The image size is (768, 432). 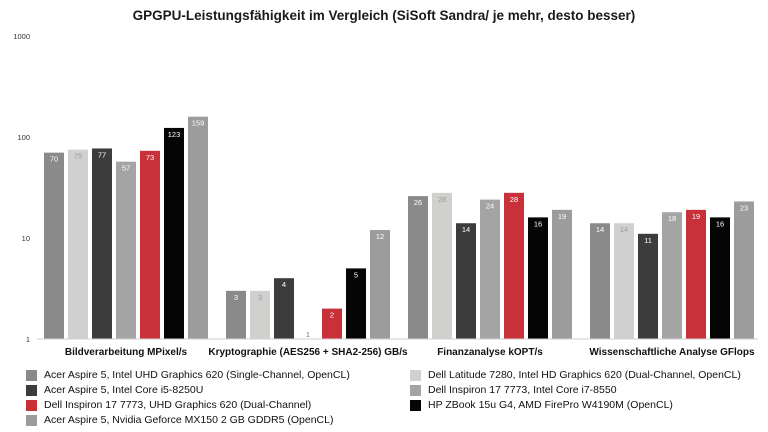 I want to click on x-category-label: Finanzanalyse kOPT/s, so click(x=490, y=352).